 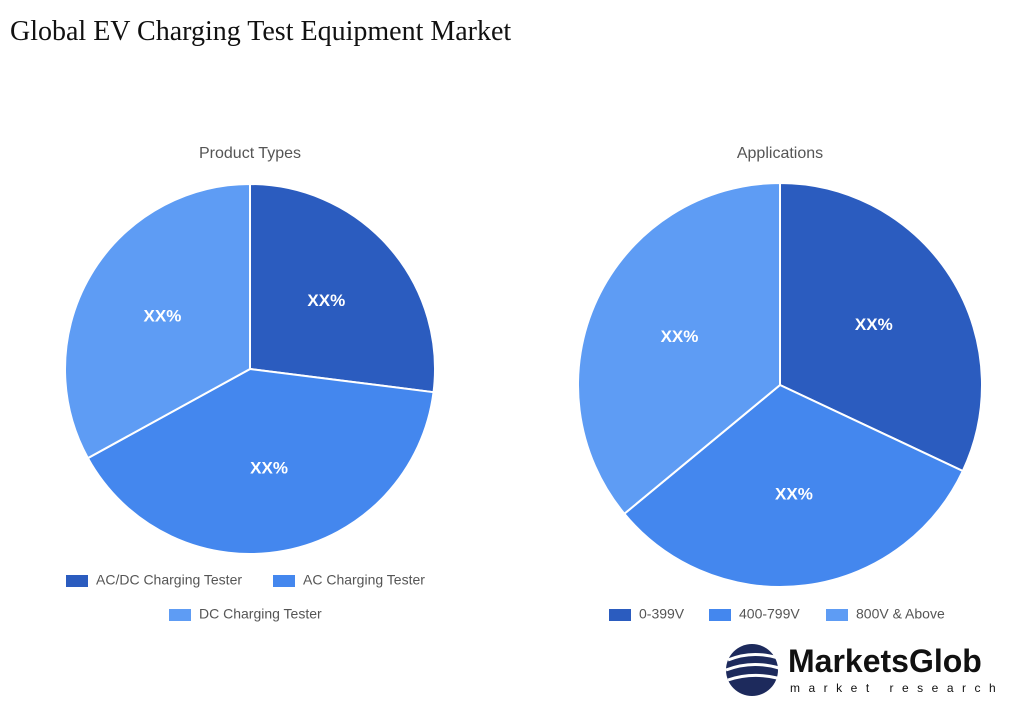 What do you see at coordinates (769, 614) in the screenshot?
I see `legend-label: 400-799V` at bounding box center [769, 614].